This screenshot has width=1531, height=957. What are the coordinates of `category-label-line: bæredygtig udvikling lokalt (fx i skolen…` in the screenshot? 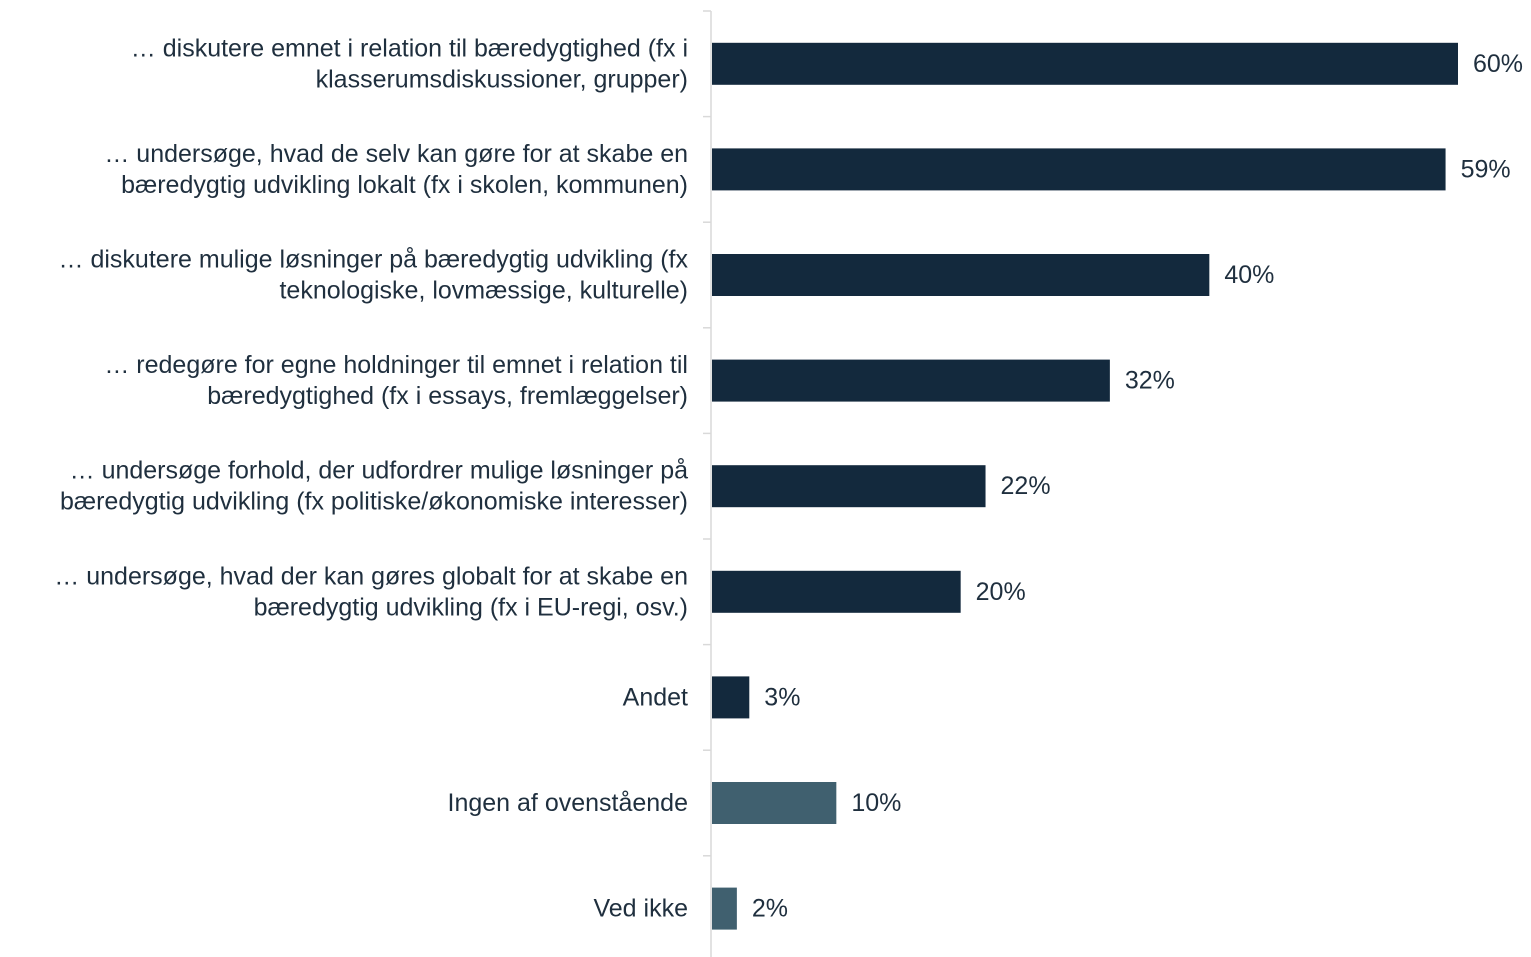 It's located at (404, 185).